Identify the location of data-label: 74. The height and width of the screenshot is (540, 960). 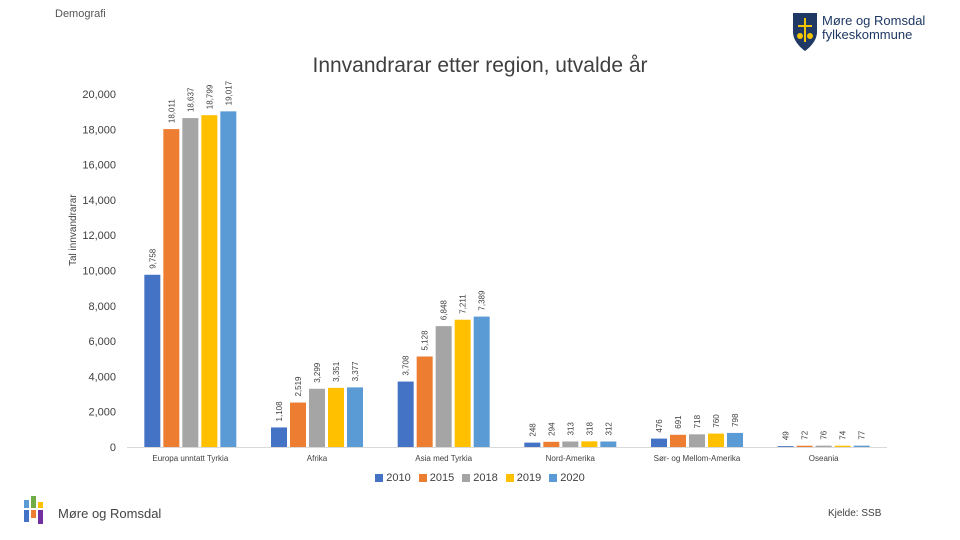
(843, 434).